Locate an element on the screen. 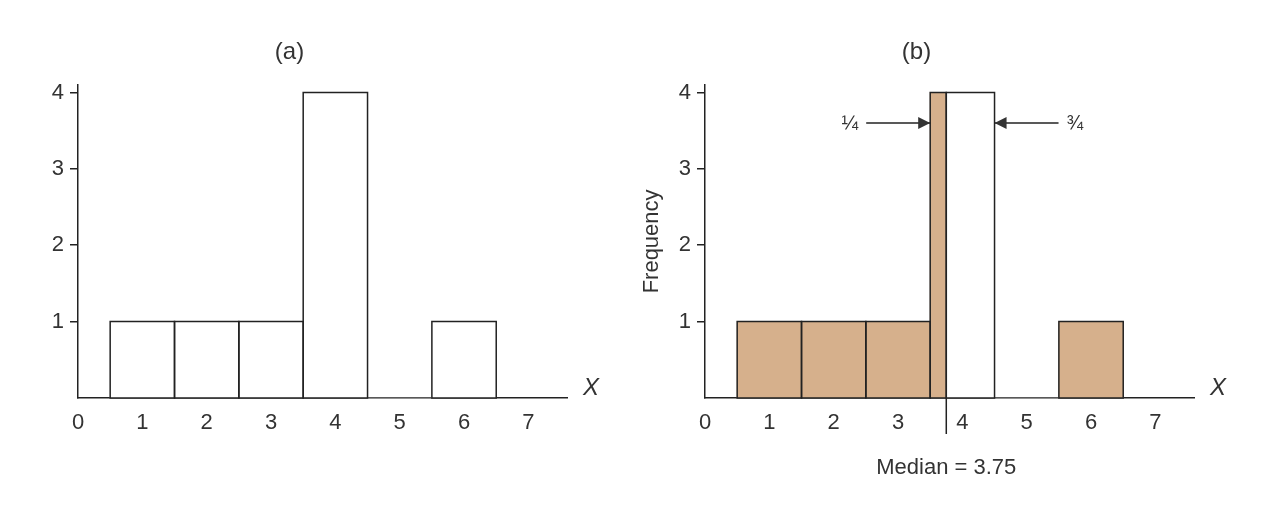 This screenshot has height=520, width=1270. chart-title: (a) is located at coordinates (289, 51).